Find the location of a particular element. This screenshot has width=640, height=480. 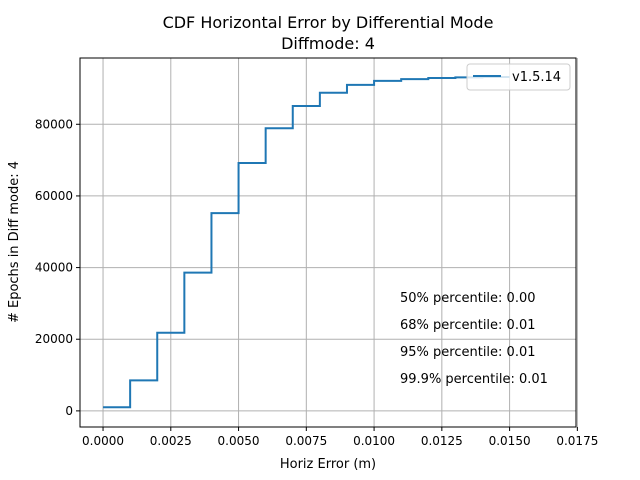

x-tick-label: 0.0025 is located at coordinates (171, 441).